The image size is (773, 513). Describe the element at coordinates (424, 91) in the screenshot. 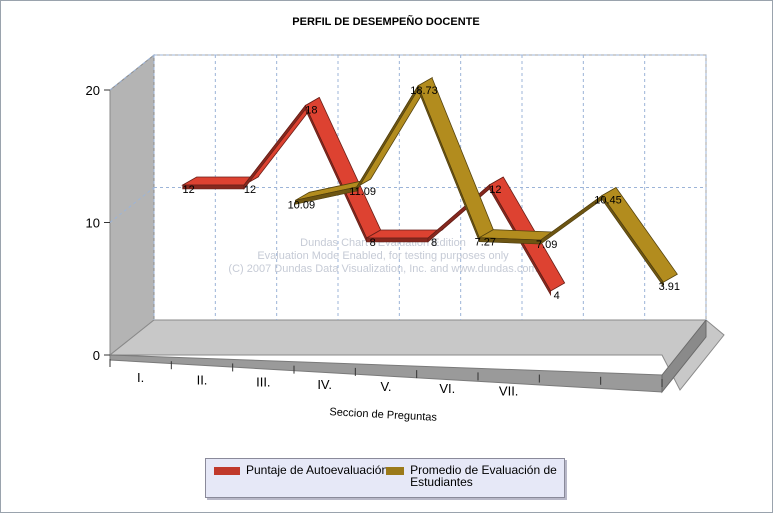

I see `data-label: 18.73` at that location.